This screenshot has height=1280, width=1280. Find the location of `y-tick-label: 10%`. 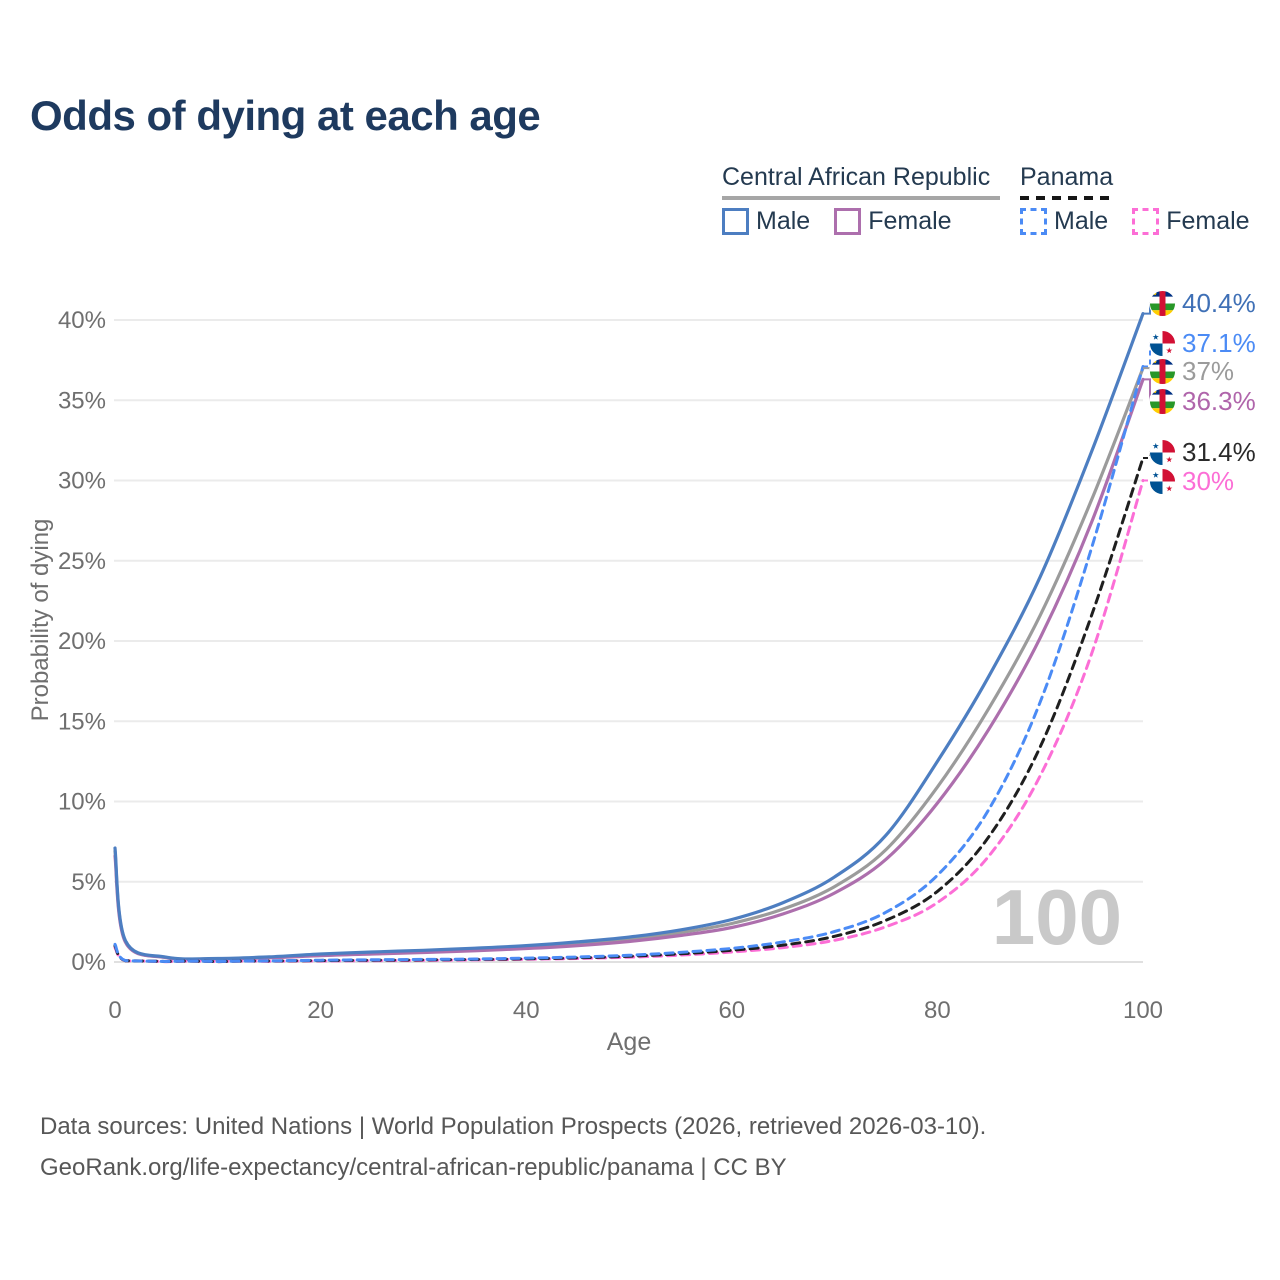

y-tick-label: 10% is located at coordinates (82, 802).